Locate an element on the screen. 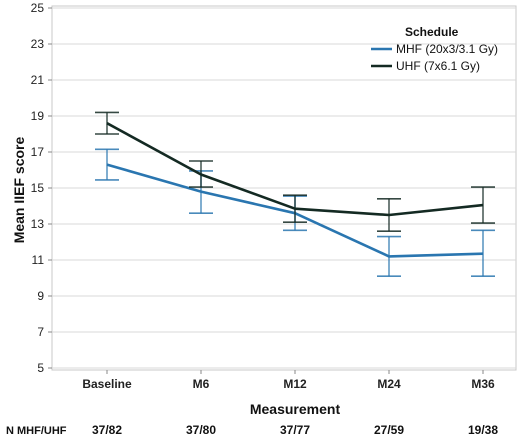  y-tick-label: 11 is located at coordinates (38, 260).